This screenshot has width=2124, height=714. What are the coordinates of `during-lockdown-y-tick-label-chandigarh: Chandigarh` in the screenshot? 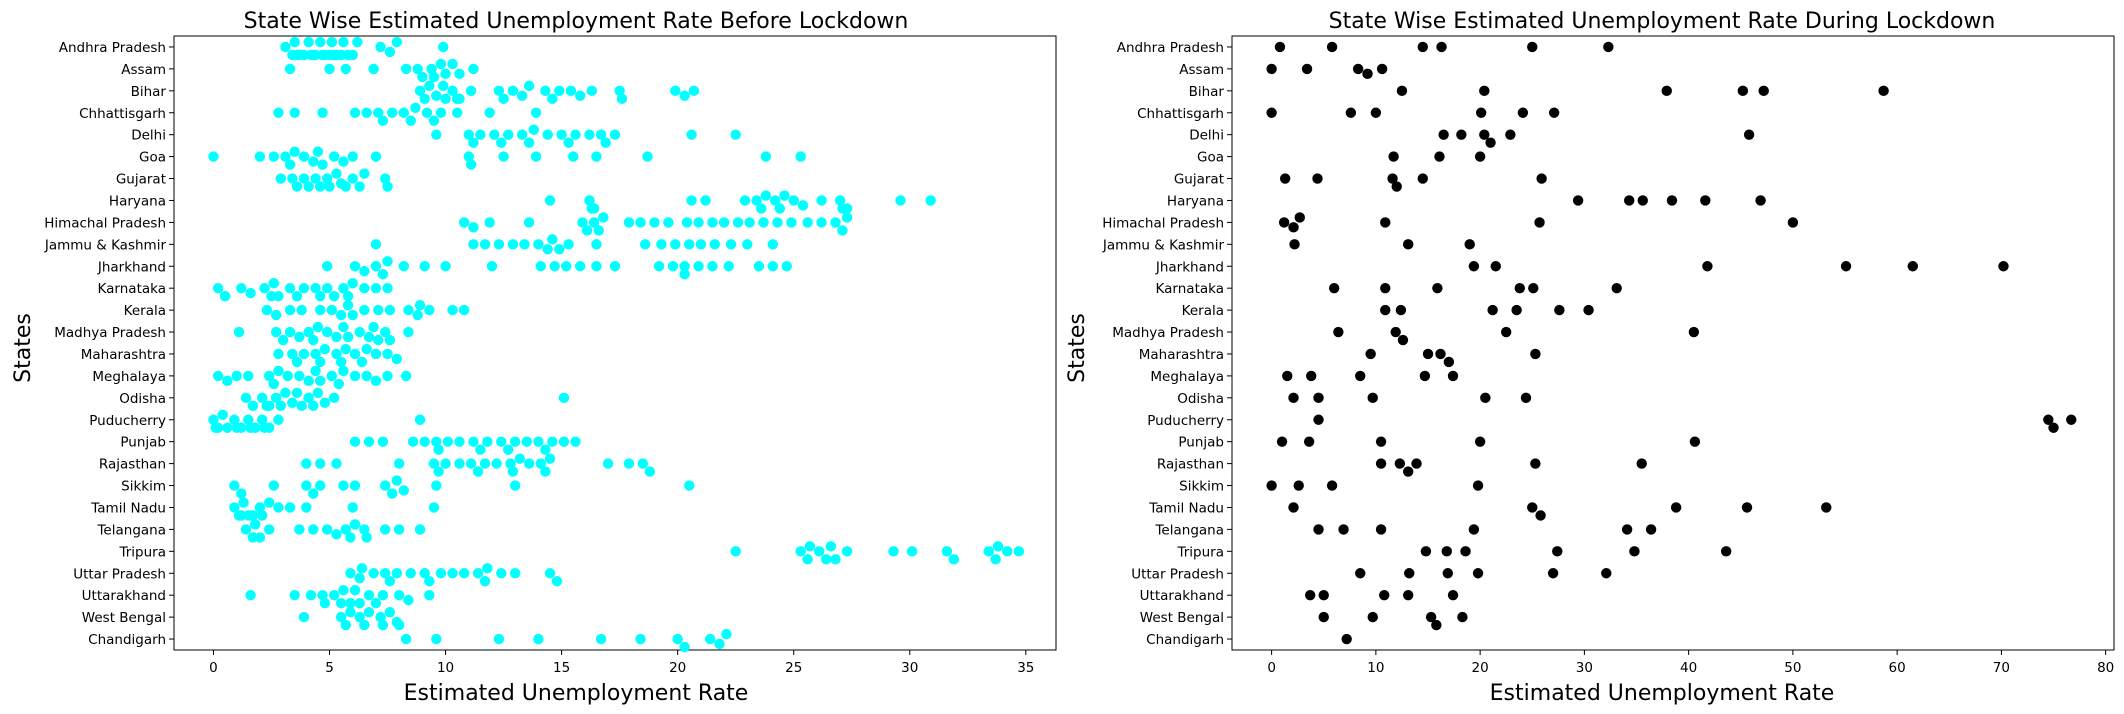 It's located at (1185, 640).